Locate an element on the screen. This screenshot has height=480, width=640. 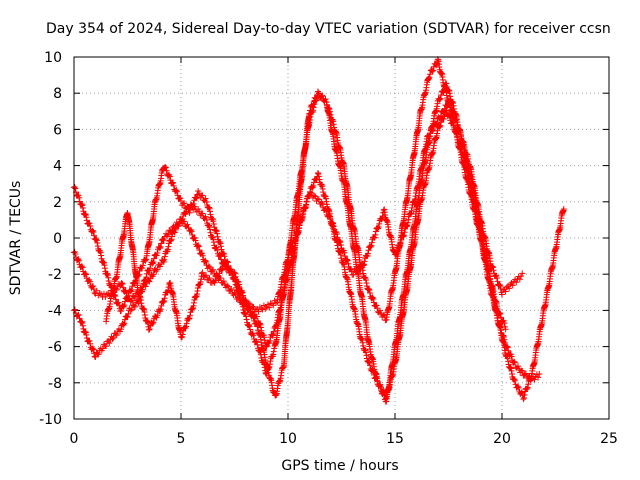
x-tick-label: 5 is located at coordinates (181, 439).